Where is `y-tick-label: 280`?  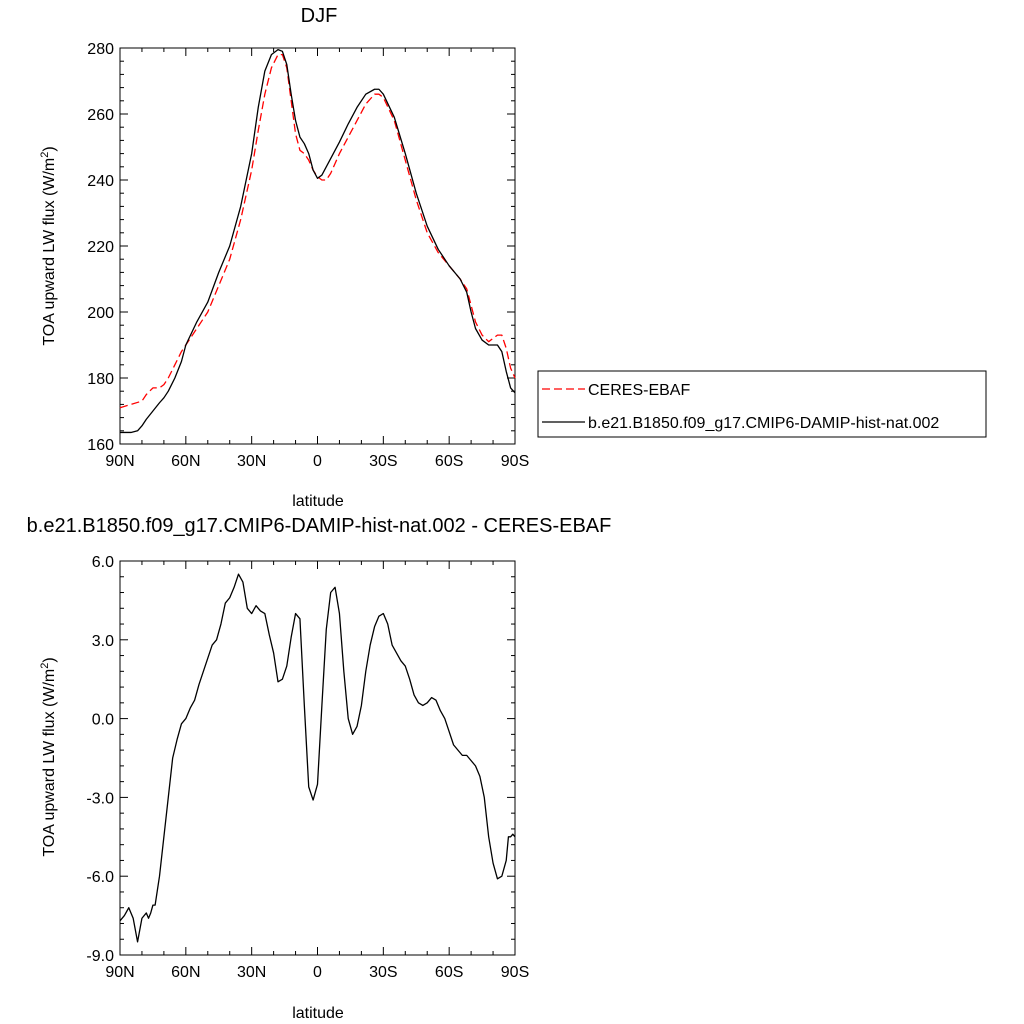
y-tick-label: 280 is located at coordinates (100, 49).